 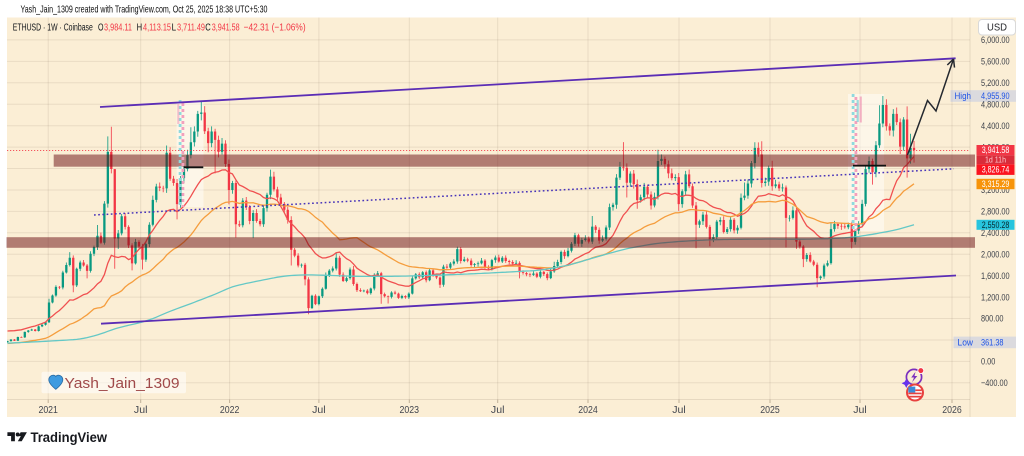 I want to click on svg-text: 4,955.90, so click(x=995, y=96).